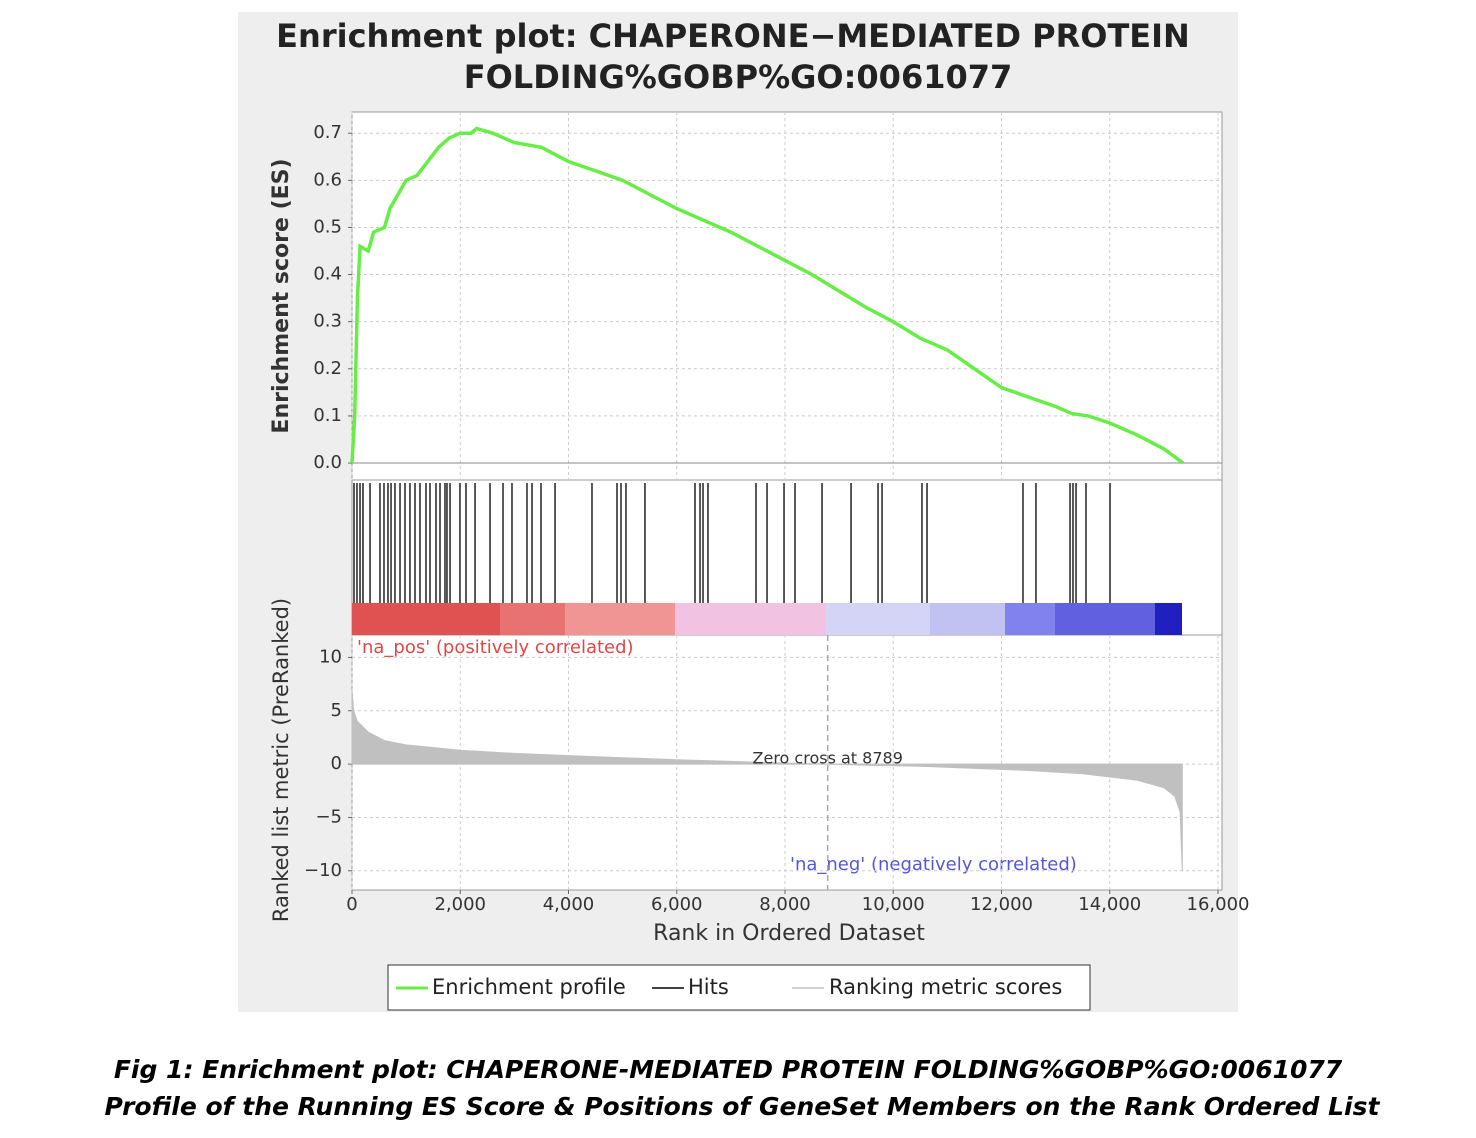 The width and height of the screenshot is (1476, 1138). What do you see at coordinates (327, 321) in the screenshot?
I see `y-tick-label: 0.3` at bounding box center [327, 321].